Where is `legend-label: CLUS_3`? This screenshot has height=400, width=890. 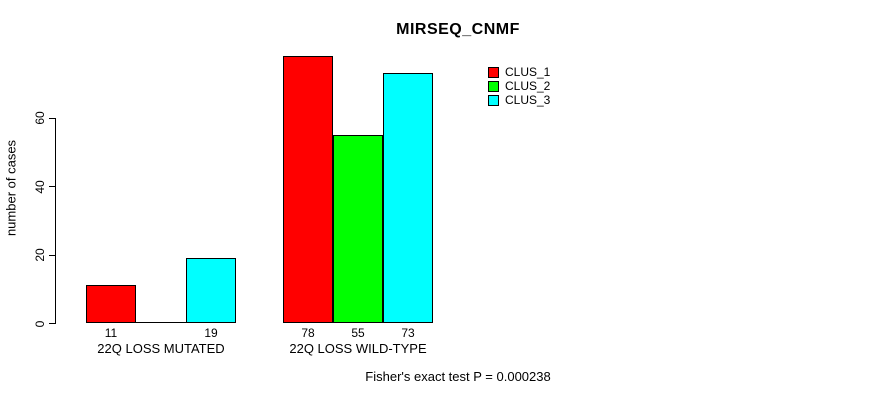
legend-label: CLUS_3 is located at coordinates (528, 100).